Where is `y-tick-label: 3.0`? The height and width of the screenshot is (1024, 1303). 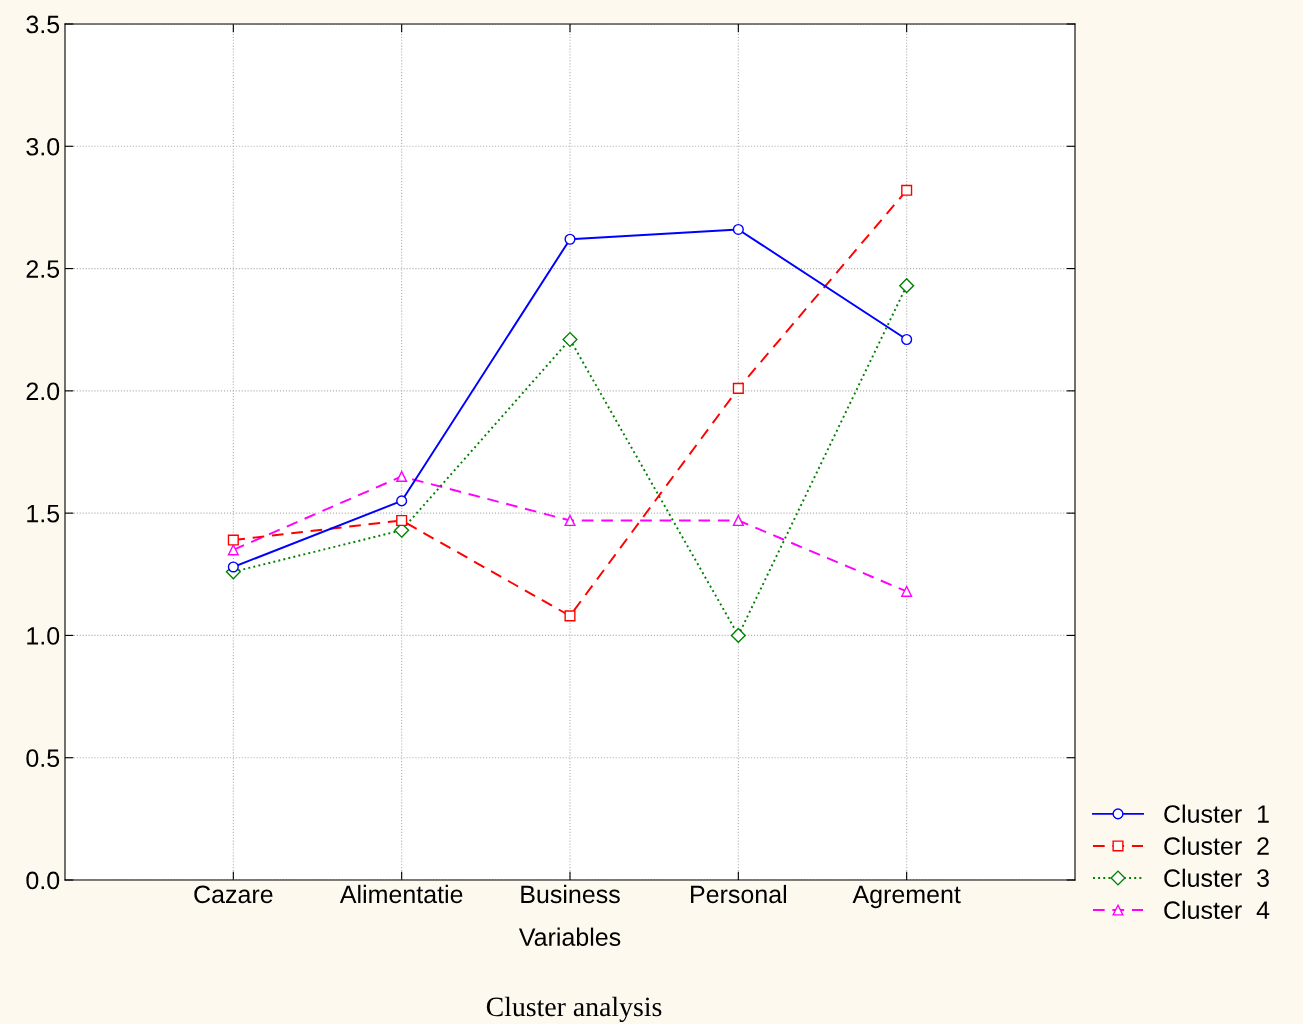 y-tick-label: 3.0 is located at coordinates (43, 146).